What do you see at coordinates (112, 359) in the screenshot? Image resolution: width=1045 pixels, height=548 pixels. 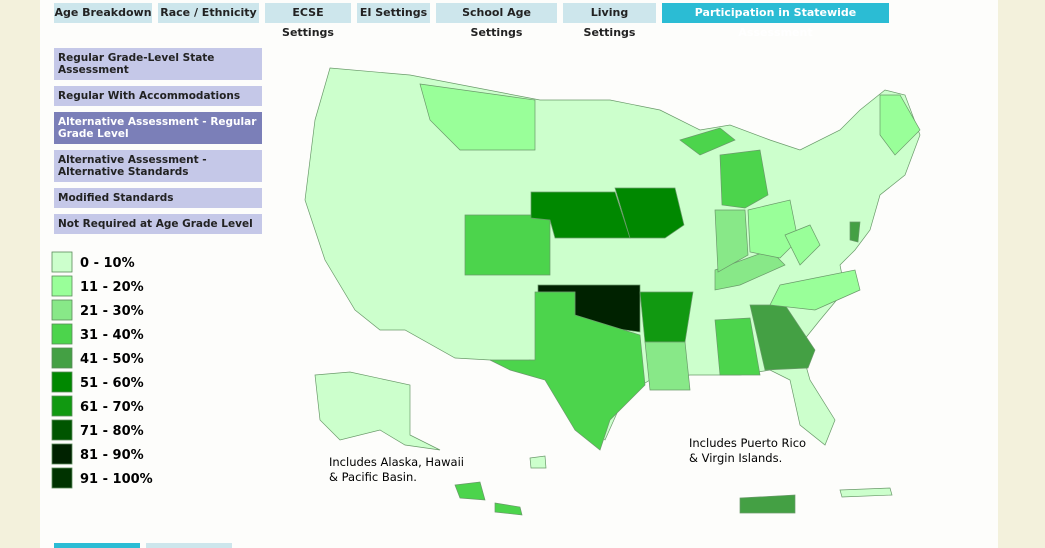 I see `legend-label: 41 - 50%` at bounding box center [112, 359].